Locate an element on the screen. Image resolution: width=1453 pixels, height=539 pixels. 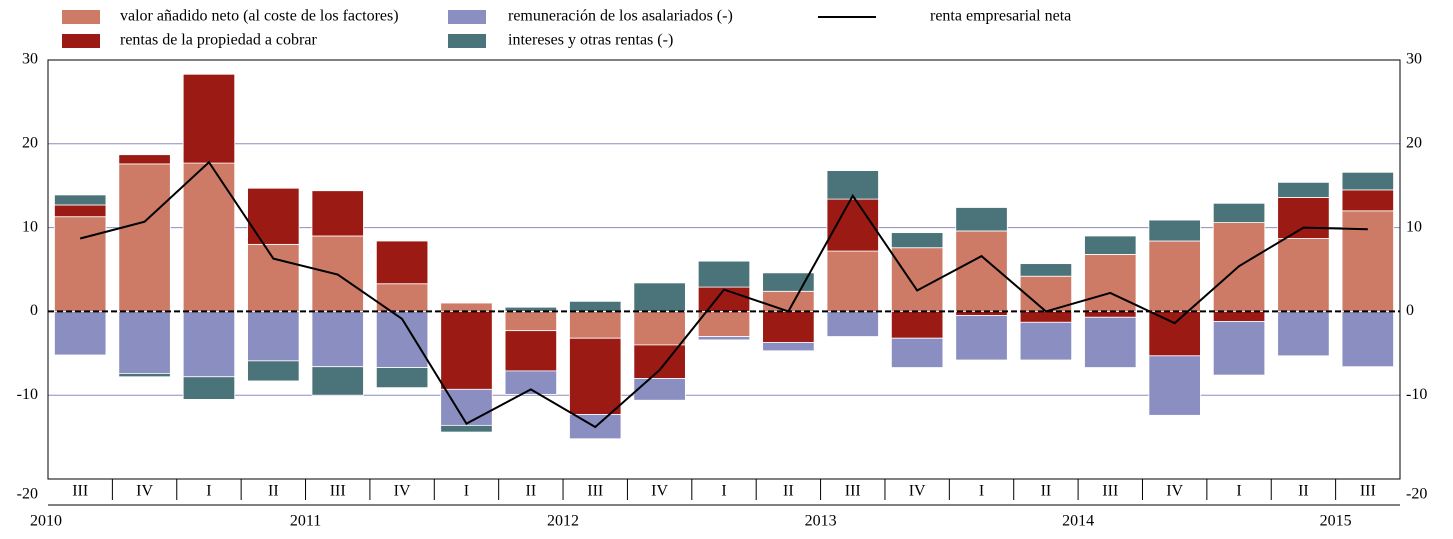
y2-tick-label: 30 is located at coordinates (1414, 59).